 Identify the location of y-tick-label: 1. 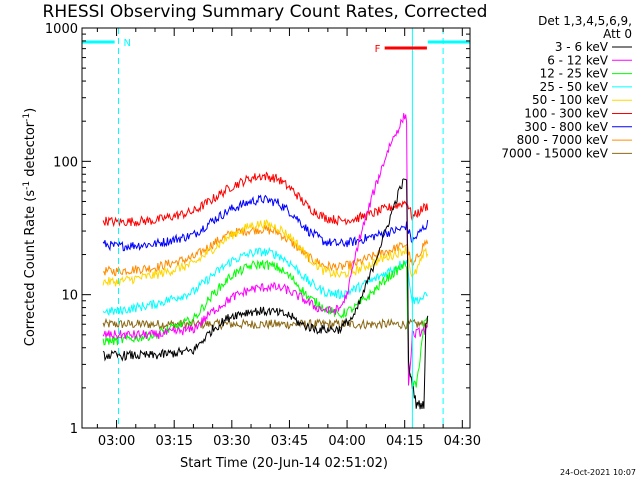
(74, 429).